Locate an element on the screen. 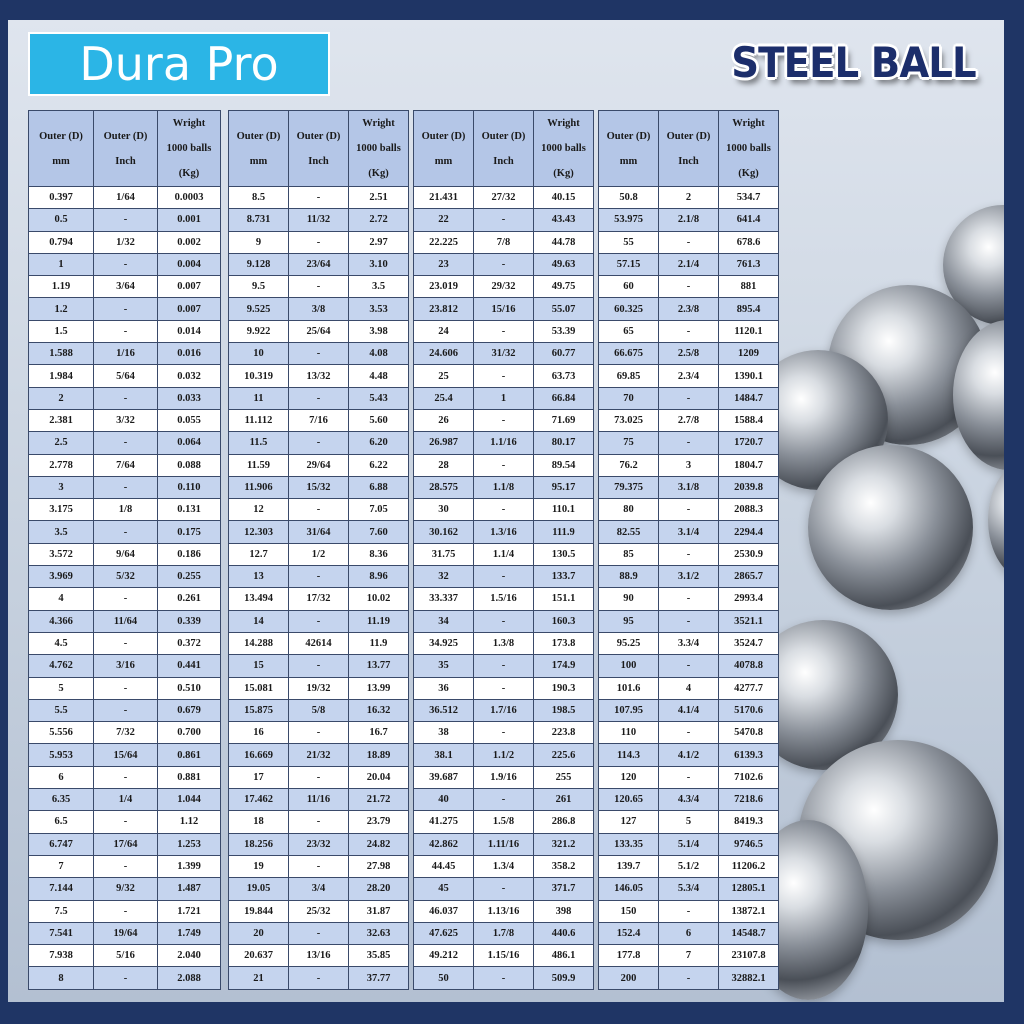  cell: 1.5 is located at coordinates (61, 331).